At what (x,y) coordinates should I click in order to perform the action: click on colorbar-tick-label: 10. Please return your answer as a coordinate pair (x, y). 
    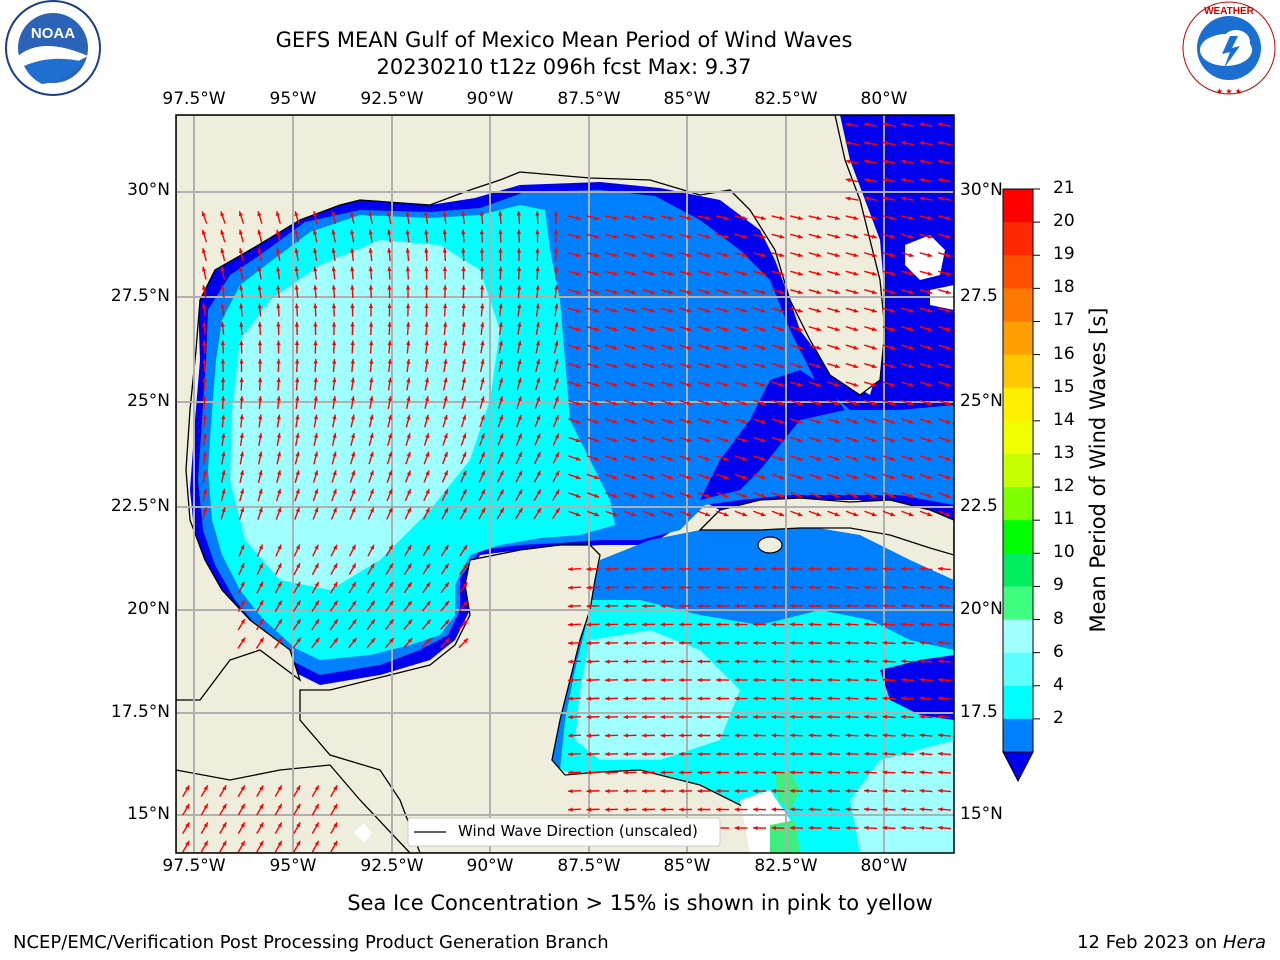
    Looking at the image, I should click on (1064, 552).